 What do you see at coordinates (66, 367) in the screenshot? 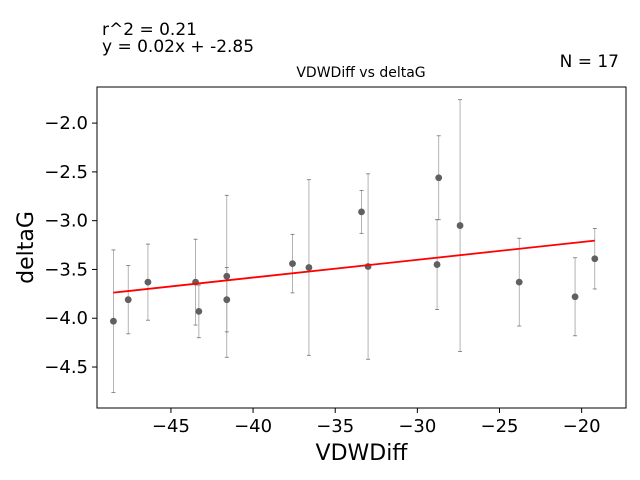
I see `y-tick-label: −4.5` at bounding box center [66, 367].